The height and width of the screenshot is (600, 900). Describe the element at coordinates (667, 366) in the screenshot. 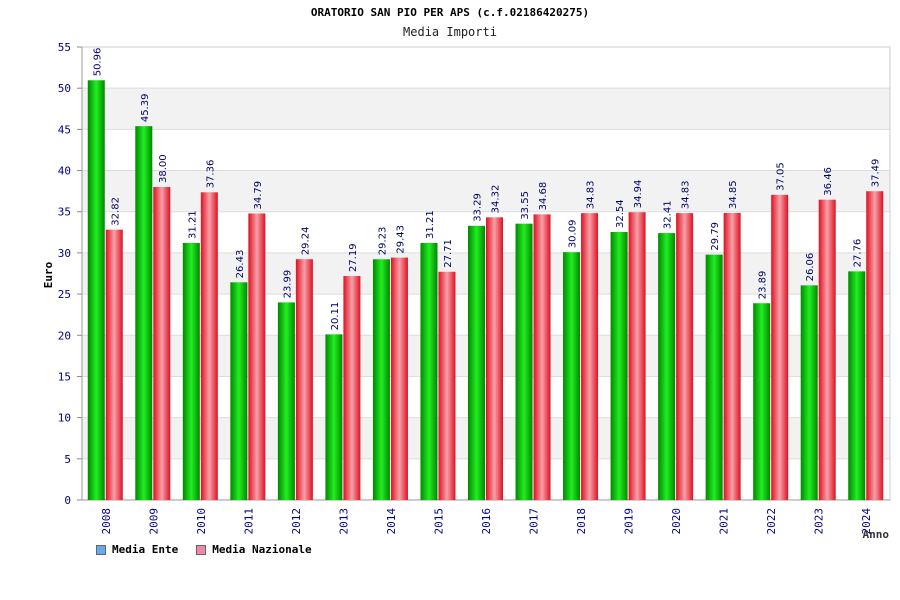

I see `bar-media-ente-2020` at that location.